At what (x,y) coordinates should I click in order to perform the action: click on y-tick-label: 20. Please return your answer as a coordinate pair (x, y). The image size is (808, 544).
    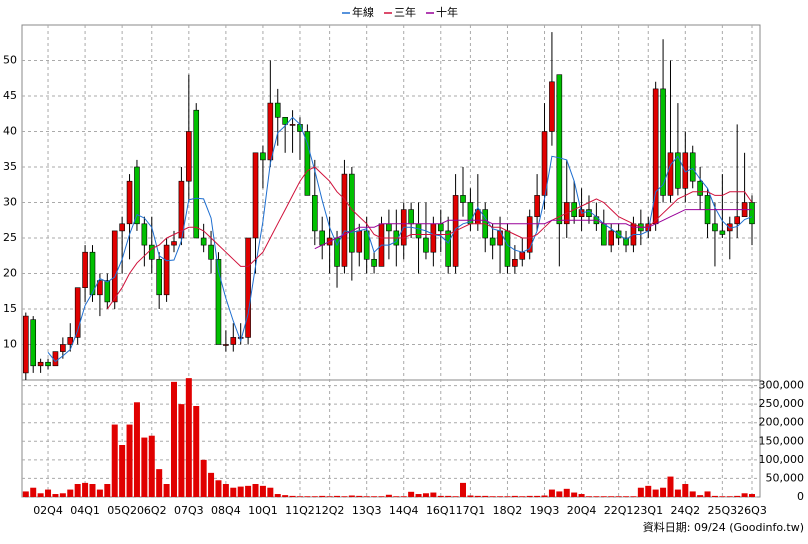
    Looking at the image, I should click on (10, 273).